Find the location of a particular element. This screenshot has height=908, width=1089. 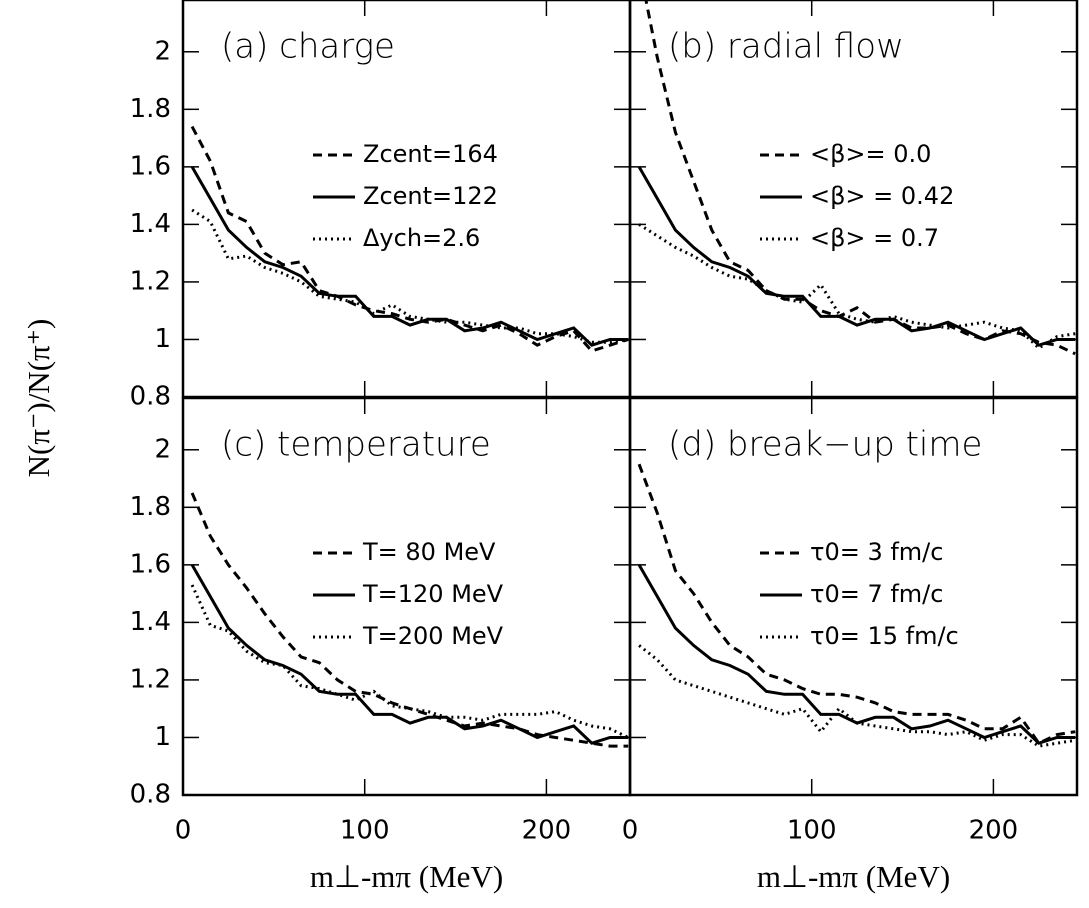

y-axis-label: N(π⁻)/N(π⁺) is located at coordinates (38, 398).